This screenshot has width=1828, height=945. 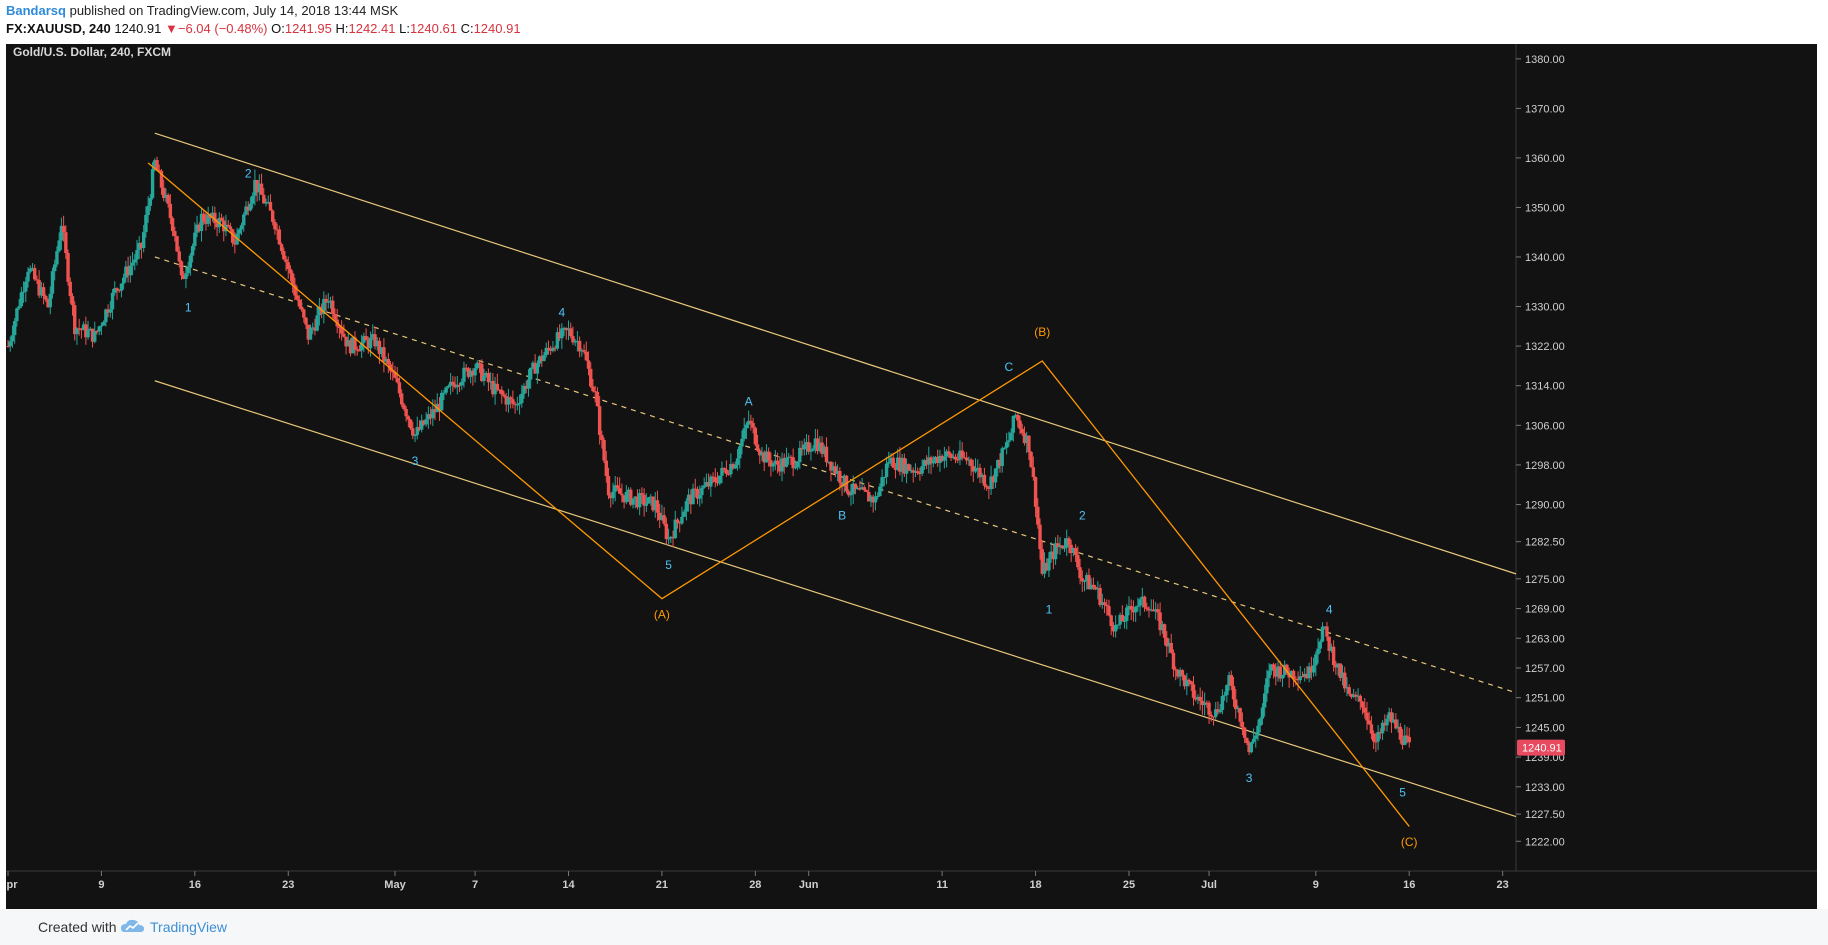 I want to click on symbol-name: FX:XAUUSD, 240, so click(x=58, y=28).